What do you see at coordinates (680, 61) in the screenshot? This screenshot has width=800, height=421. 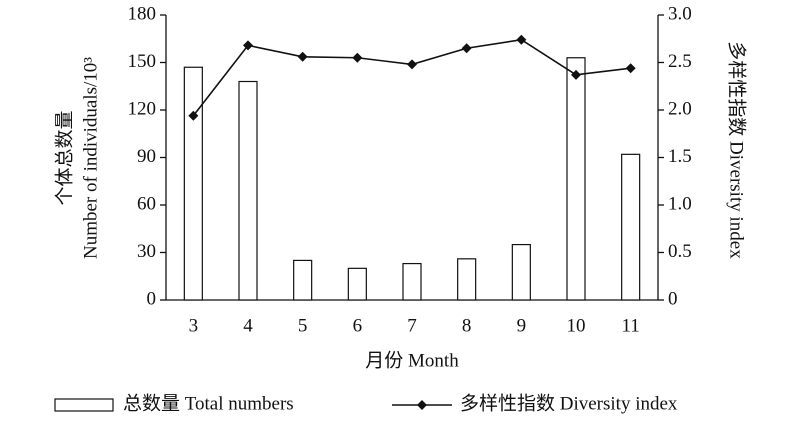 I see `y2-tick-label: 2.5` at bounding box center [680, 61].